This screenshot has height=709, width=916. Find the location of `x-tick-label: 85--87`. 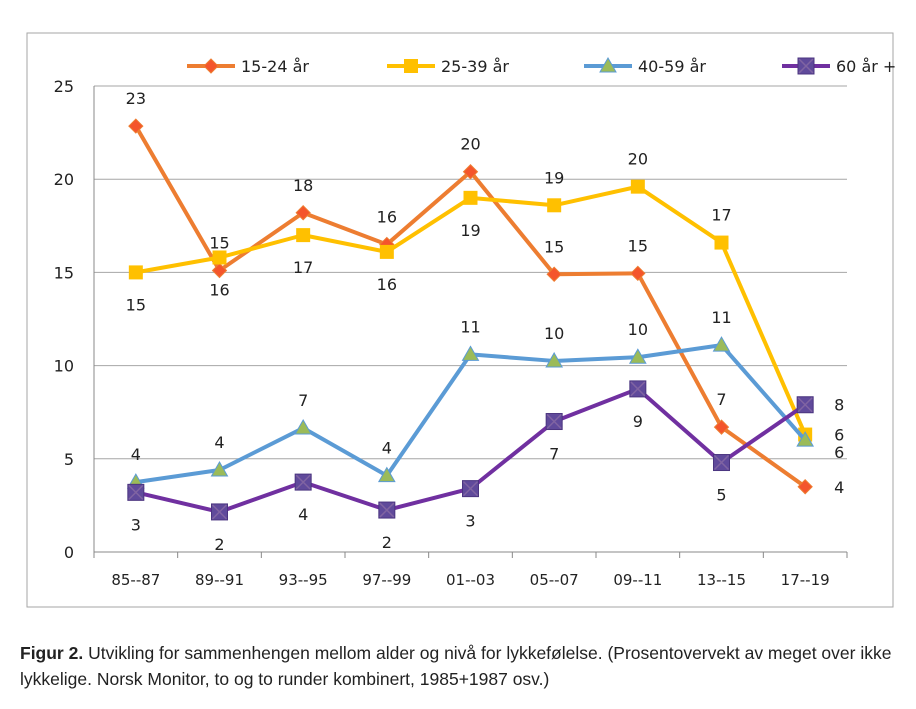

x-tick-label: 85--87 is located at coordinates (135, 580).